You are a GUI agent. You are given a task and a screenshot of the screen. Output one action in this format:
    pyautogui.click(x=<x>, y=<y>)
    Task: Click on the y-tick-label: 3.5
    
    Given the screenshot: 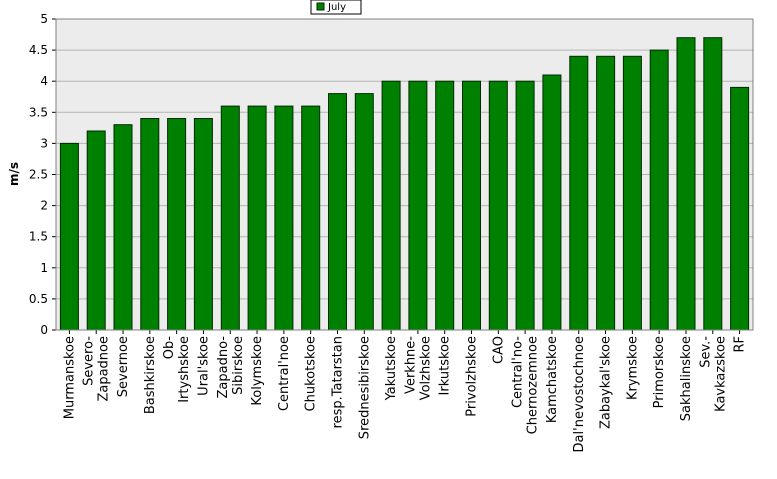 What is the action you would take?
    pyautogui.click(x=38, y=112)
    